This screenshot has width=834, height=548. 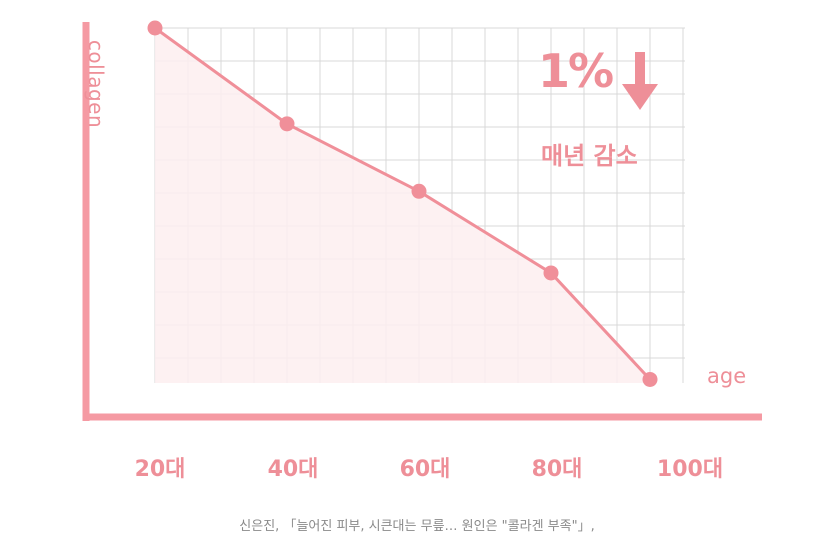 I want to click on down-arrow-icon, so click(x=640, y=81).